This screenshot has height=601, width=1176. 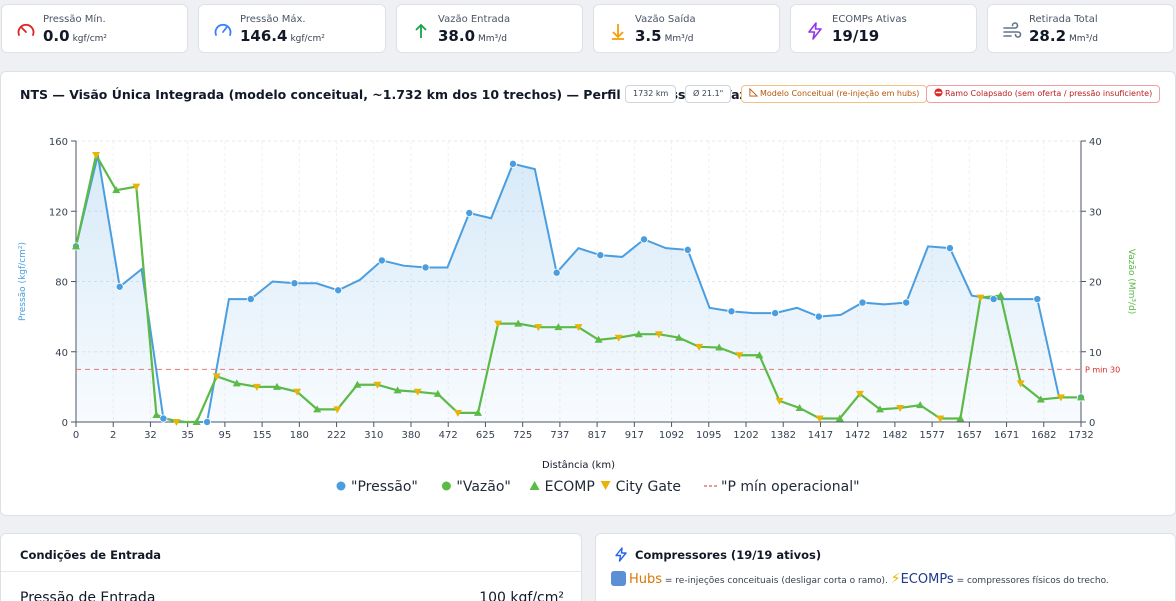 What do you see at coordinates (521, 595) in the screenshot?
I see `entry-pressure-value: 100 kgf/cm²` at bounding box center [521, 595].